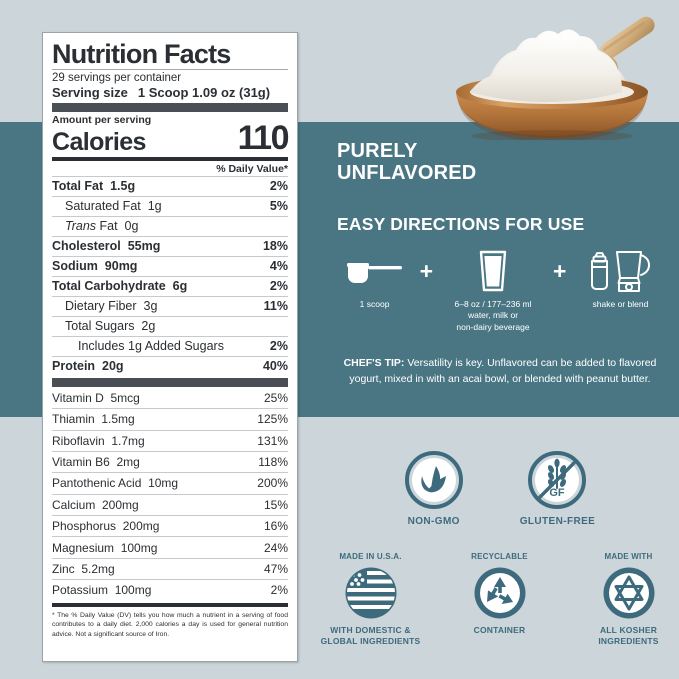 This screenshot has height=679, width=679. I want to click on divider-under-dv-header, so click(170, 176).